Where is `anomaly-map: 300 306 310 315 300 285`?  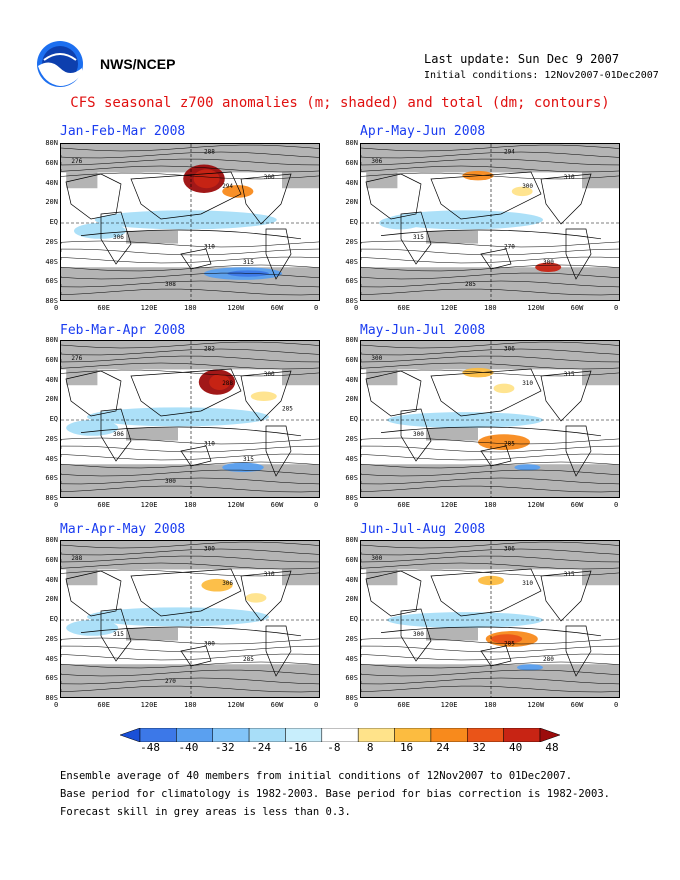 anomaly-map: 300 306 310 315 300 285 is located at coordinates (490, 419).